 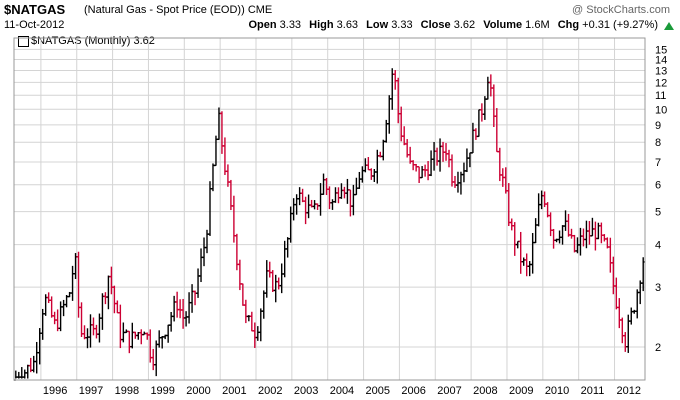 What do you see at coordinates (661, 110) in the screenshot?
I see `y-tick-label: 10` at bounding box center [661, 110].